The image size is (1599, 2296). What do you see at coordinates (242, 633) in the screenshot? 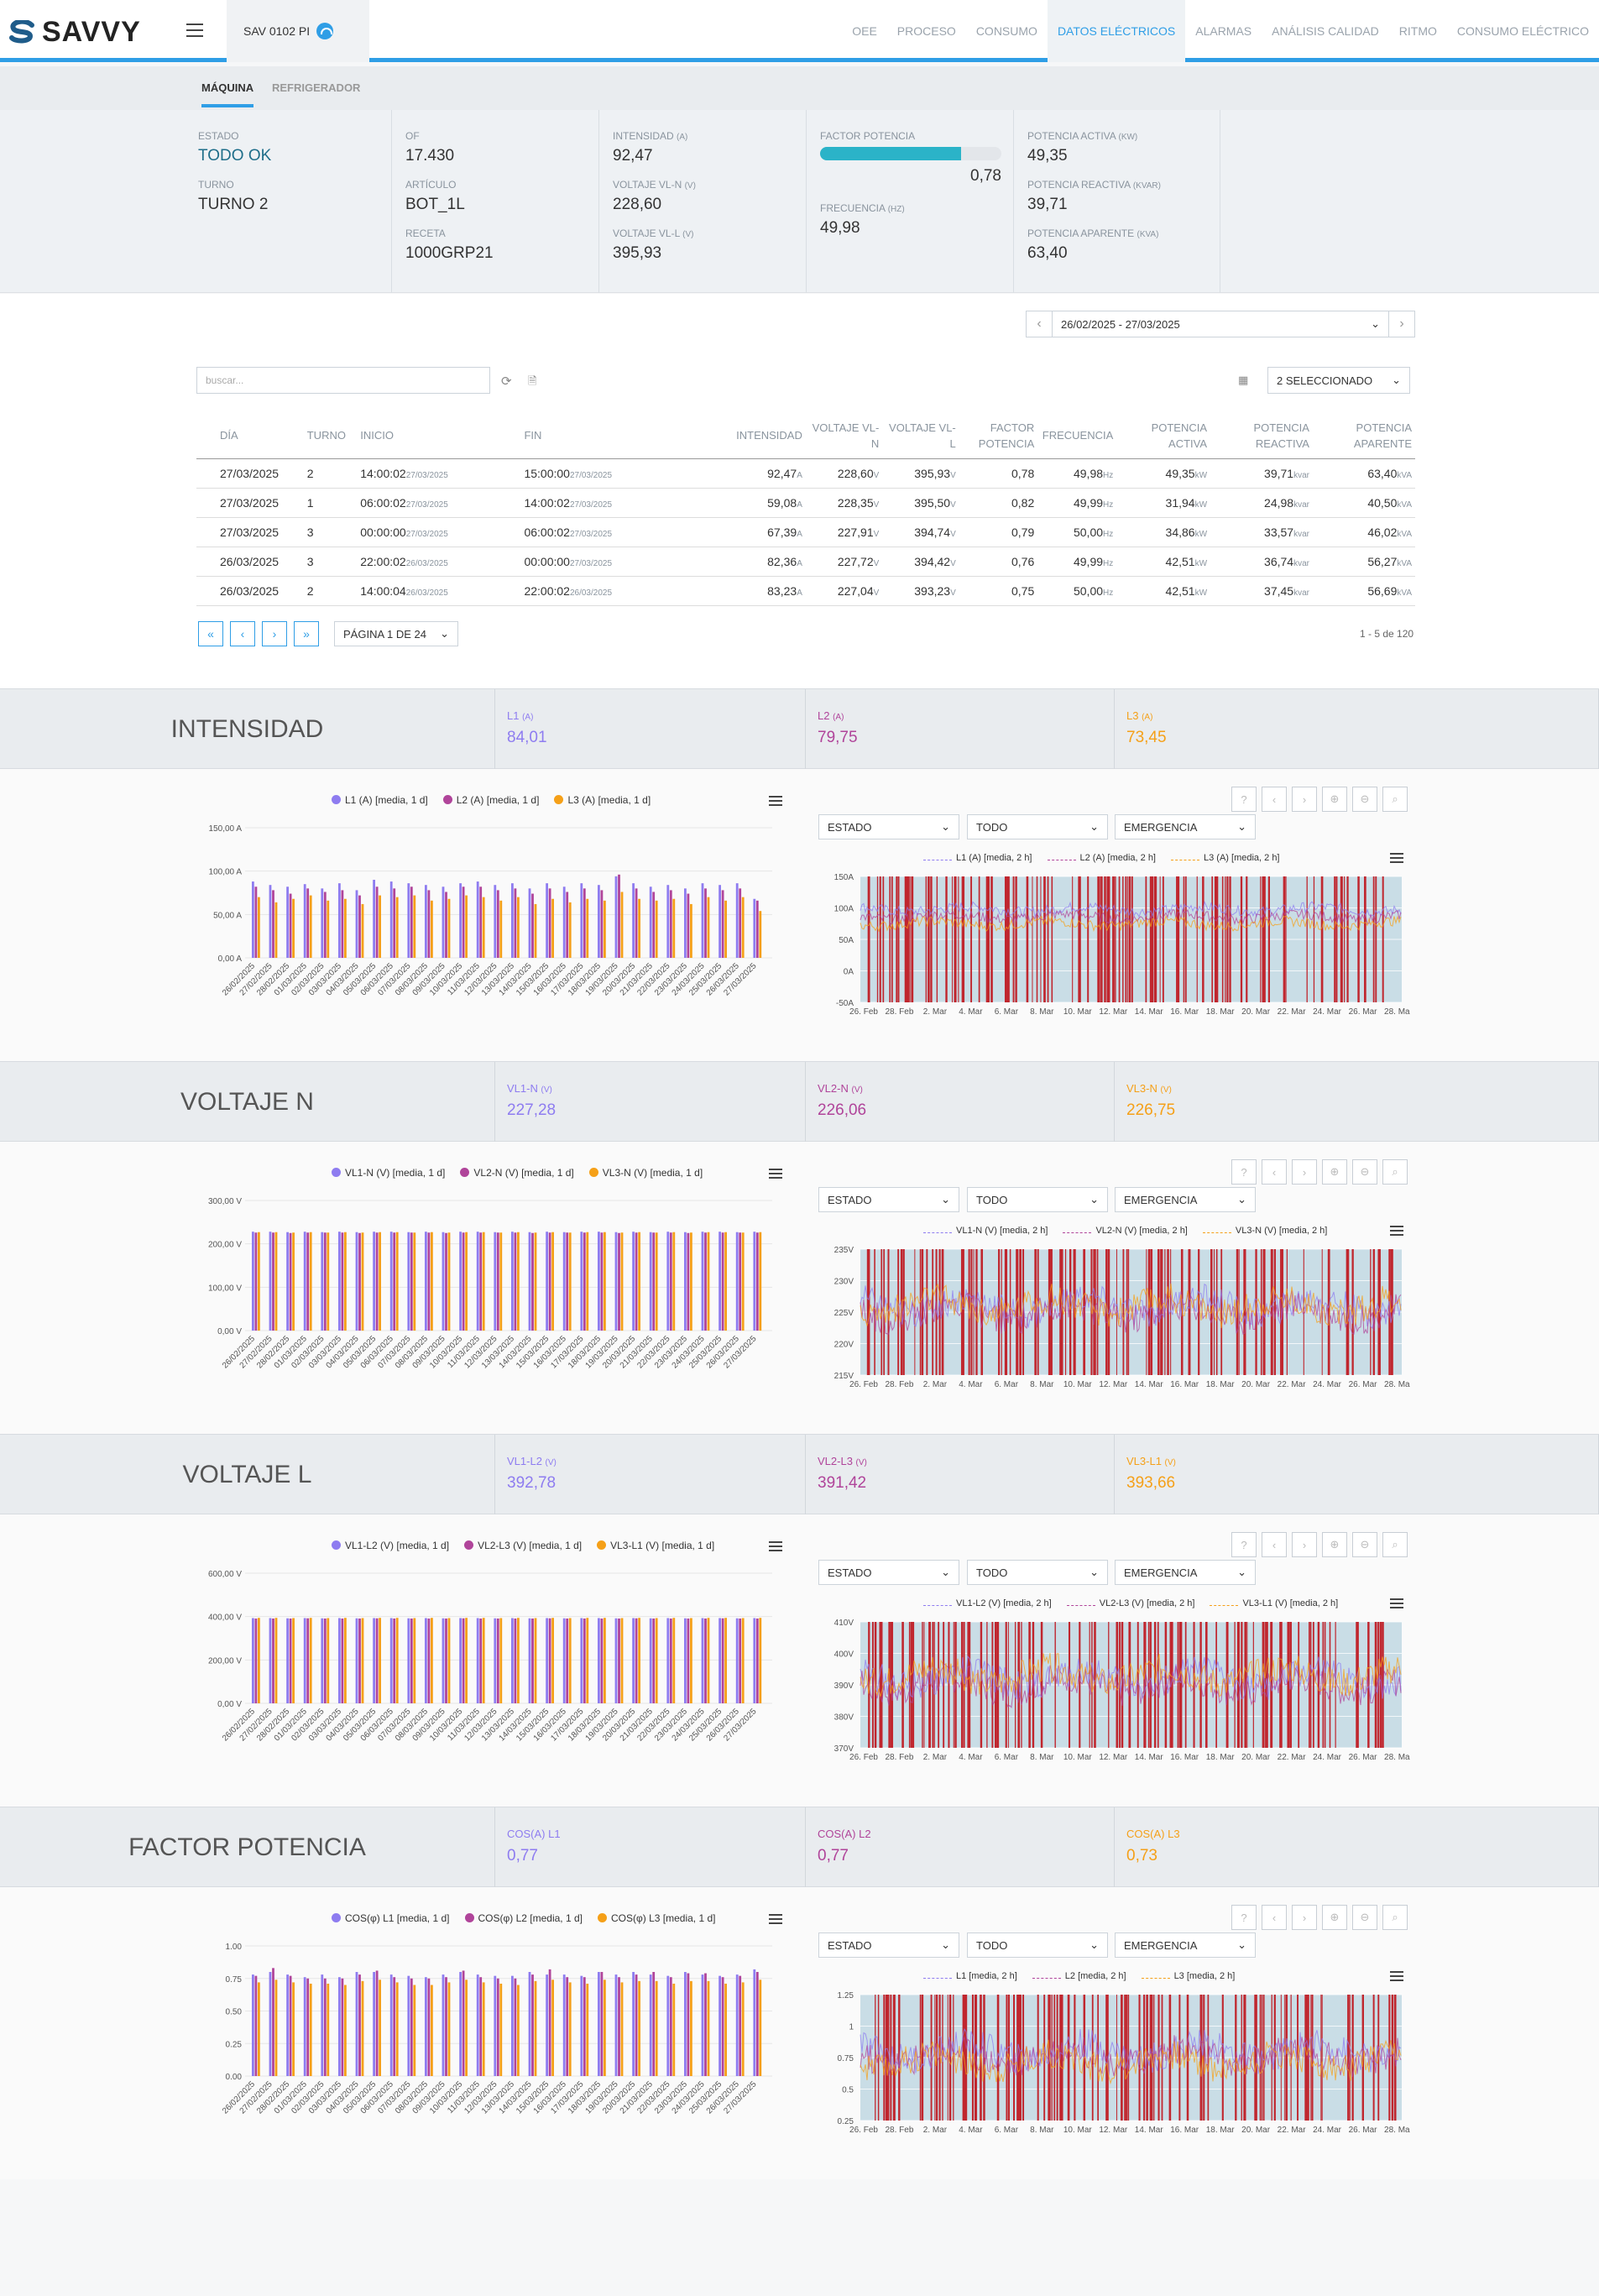
I see `prev-page-button: ‹` at bounding box center [242, 633].